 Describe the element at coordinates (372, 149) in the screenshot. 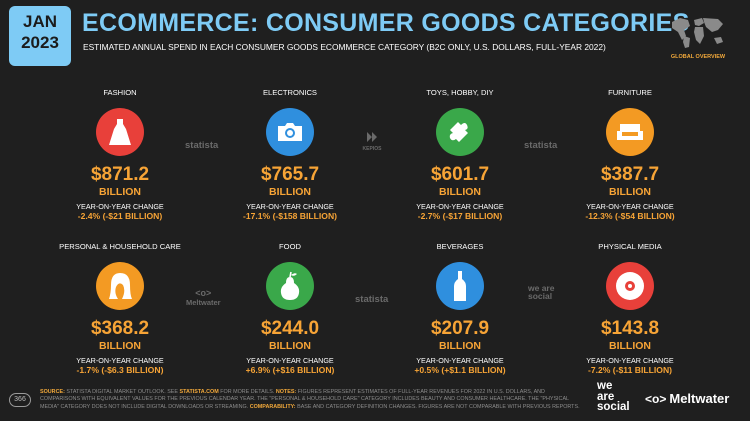

I see `kepios-label: KEPIOS` at that location.